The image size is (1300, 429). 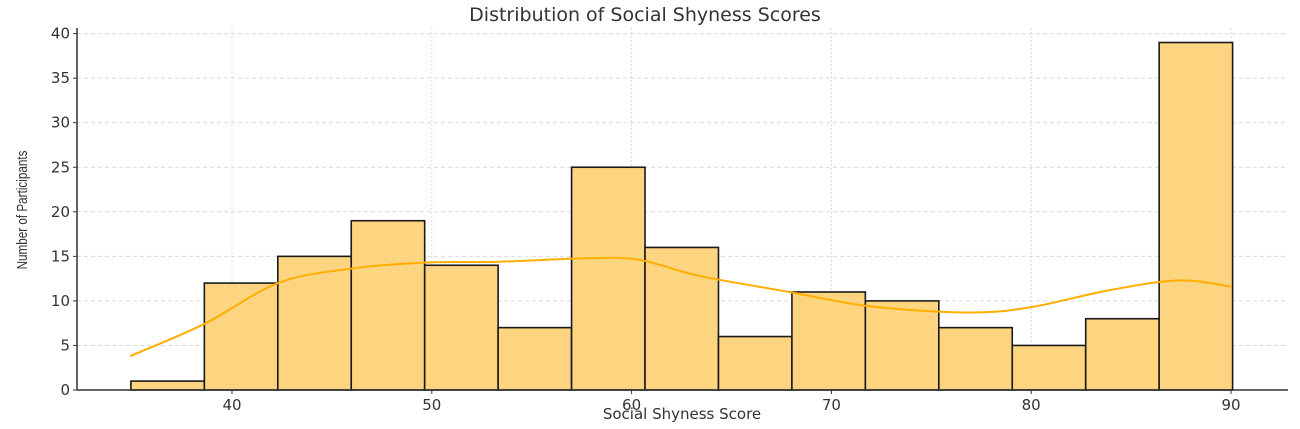 What do you see at coordinates (60, 34) in the screenshot?
I see `y-tick-label: 40` at bounding box center [60, 34].